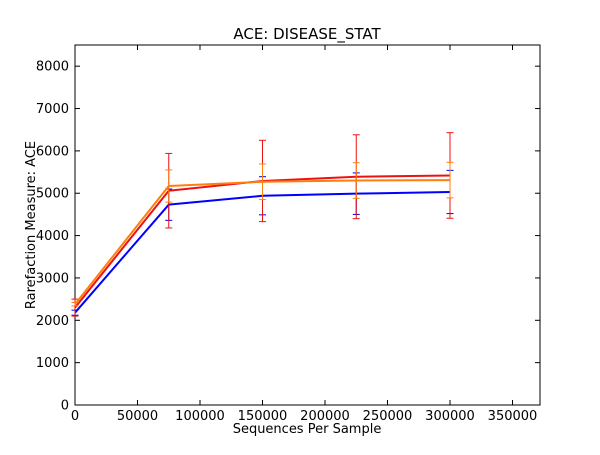 Image resolution: width=600 pixels, height=455 pixels. Describe the element at coordinates (52, 236) in the screenshot. I see `y-tick-label: 4000` at that location.